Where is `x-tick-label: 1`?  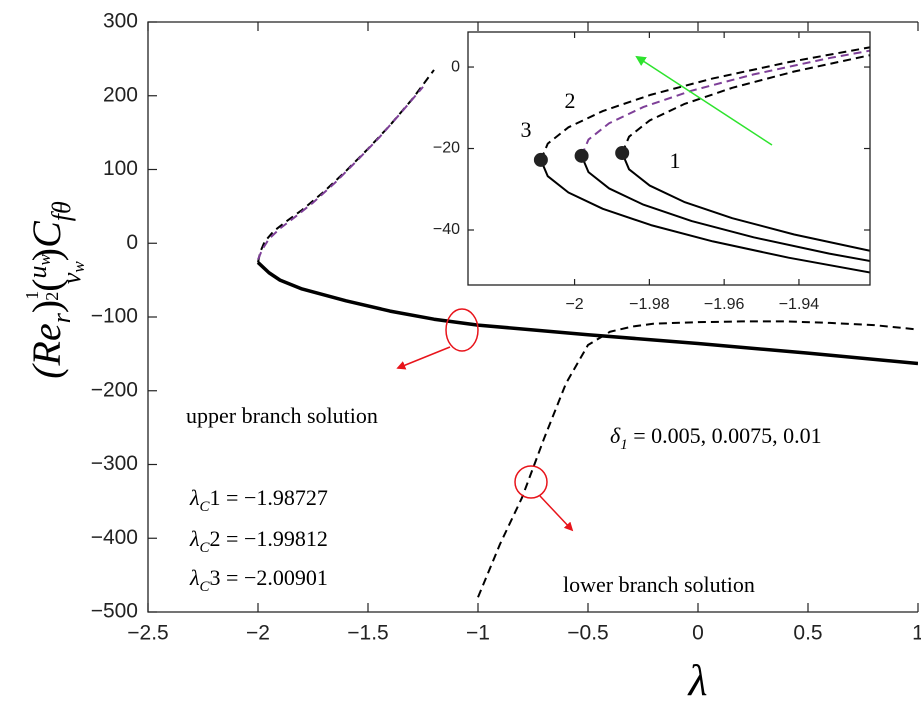
x-tick-label: 1 is located at coordinates (916, 633).